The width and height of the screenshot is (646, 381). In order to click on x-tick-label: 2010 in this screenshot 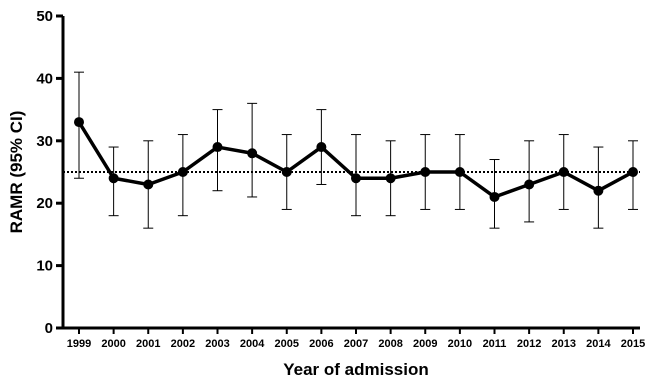, I will do `click(460, 344)`.